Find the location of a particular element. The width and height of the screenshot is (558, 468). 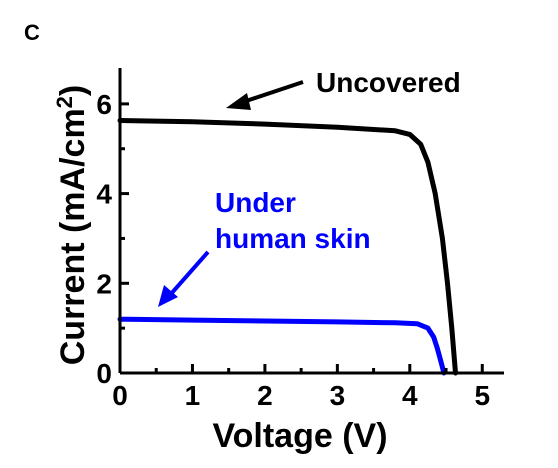

panel-label: C is located at coordinates (32, 32).